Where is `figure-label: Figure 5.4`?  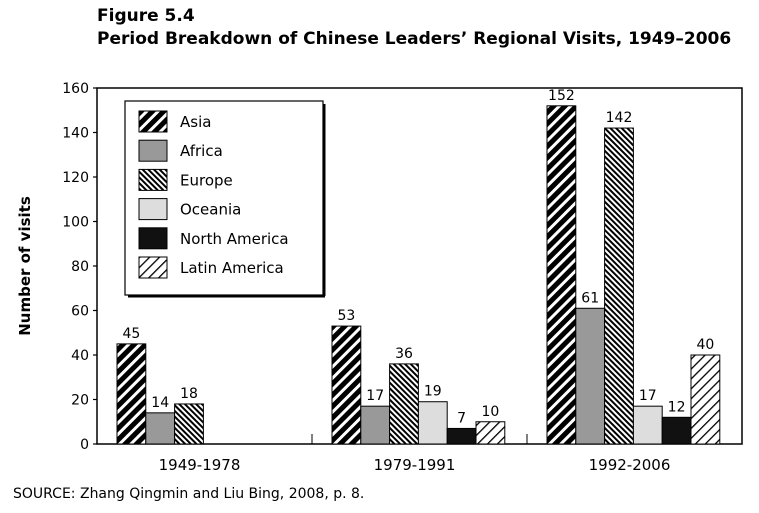 figure-label: Figure 5.4 is located at coordinates (146, 16).